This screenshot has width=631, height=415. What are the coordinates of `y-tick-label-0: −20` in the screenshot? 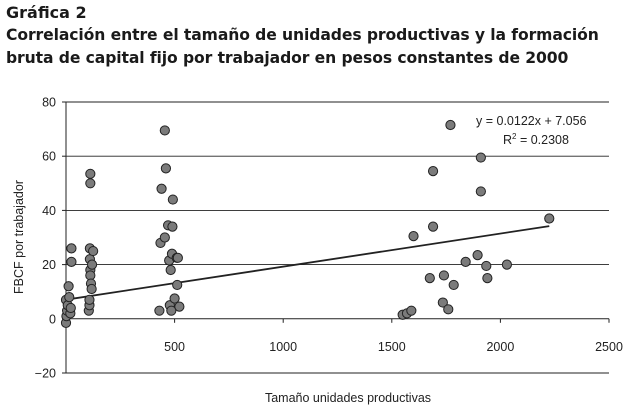 It's located at (45, 374).